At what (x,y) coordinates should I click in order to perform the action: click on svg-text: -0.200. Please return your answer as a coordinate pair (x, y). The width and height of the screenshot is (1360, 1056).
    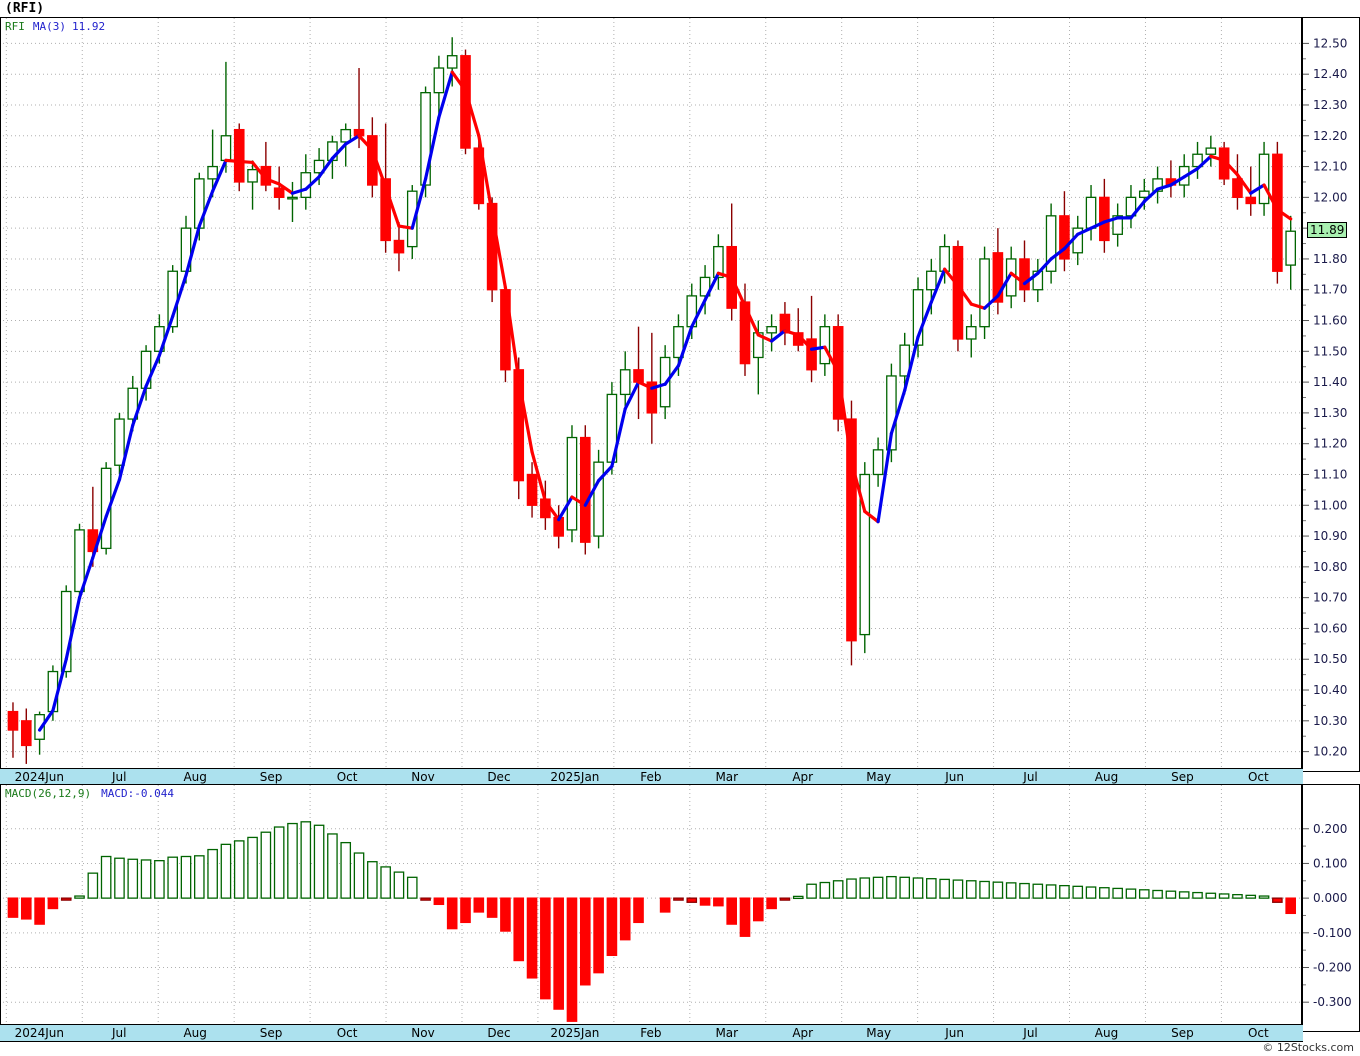
    Looking at the image, I should click on (1332, 968).